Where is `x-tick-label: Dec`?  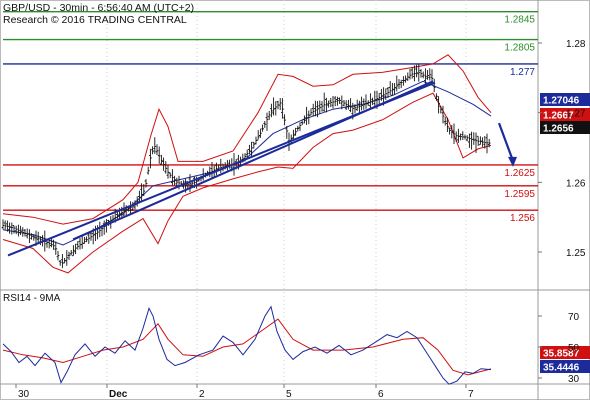
x-tick-label: Dec is located at coordinates (118, 394).